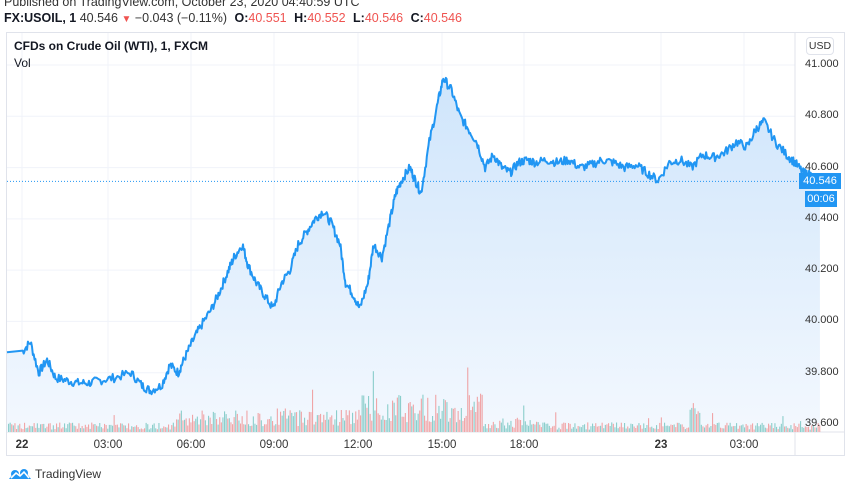  What do you see at coordinates (181, 18) in the screenshot?
I see `change-text: −0.043 (−0.11%)` at bounding box center [181, 18].